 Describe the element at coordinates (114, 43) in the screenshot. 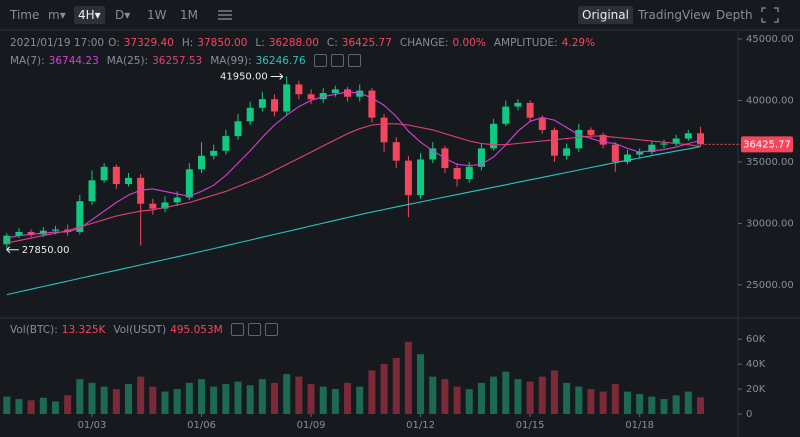

I see `info-label: O:` at that location.